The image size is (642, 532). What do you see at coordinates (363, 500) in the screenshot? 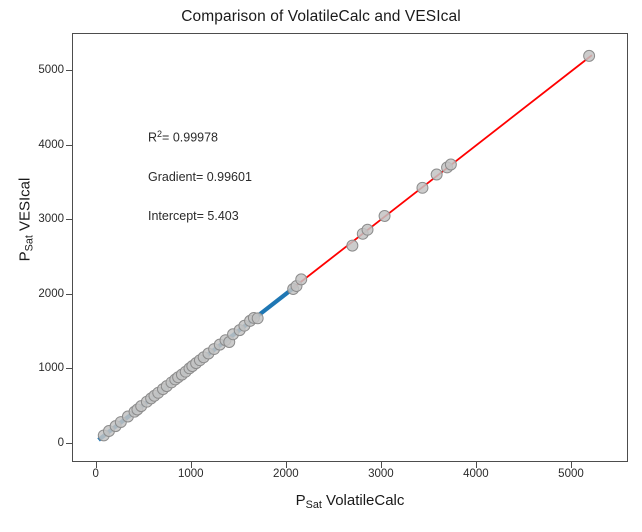
I see `x-axis-title-rest: VolatileCalc` at bounding box center [363, 500].